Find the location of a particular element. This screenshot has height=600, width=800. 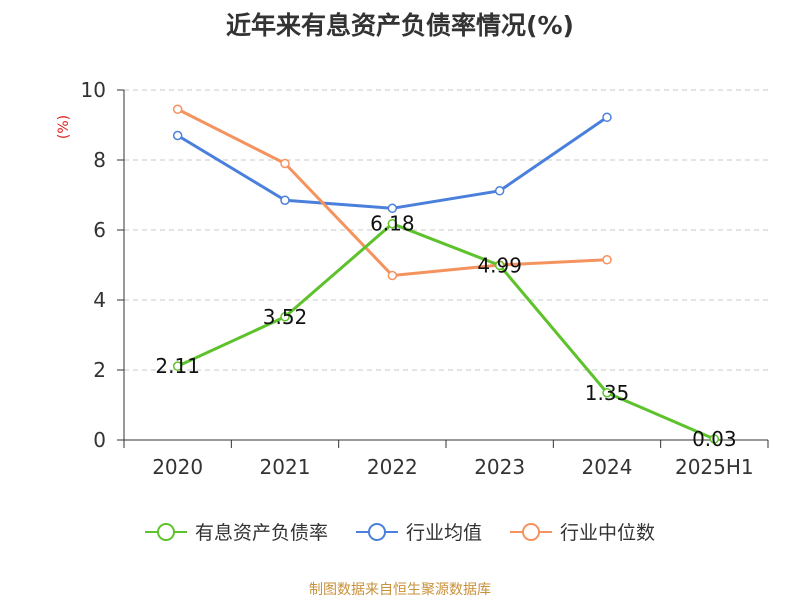

legend: 有息资产负债率 行业均值 行业中位数 is located at coordinates (400, 531).